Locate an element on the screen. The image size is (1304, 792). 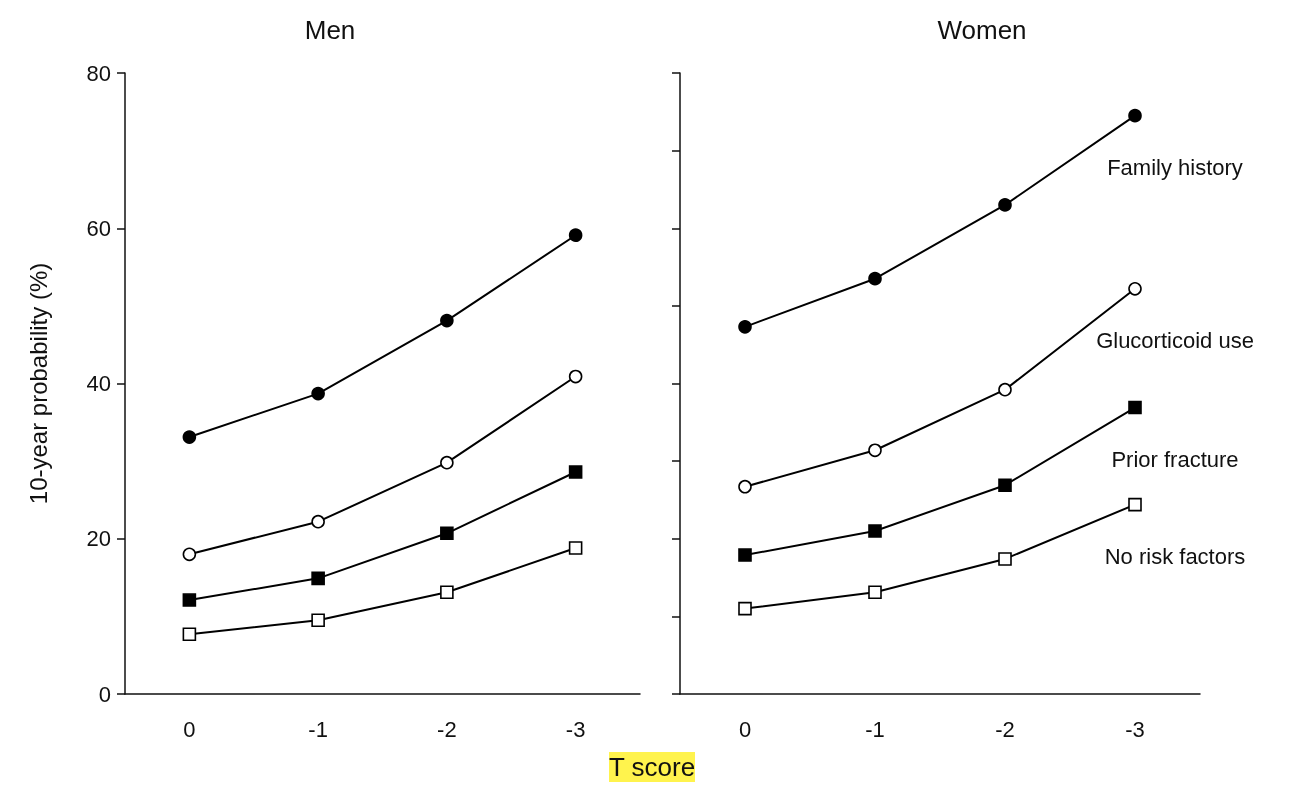
series-label: Family history is located at coordinates (1175, 167).